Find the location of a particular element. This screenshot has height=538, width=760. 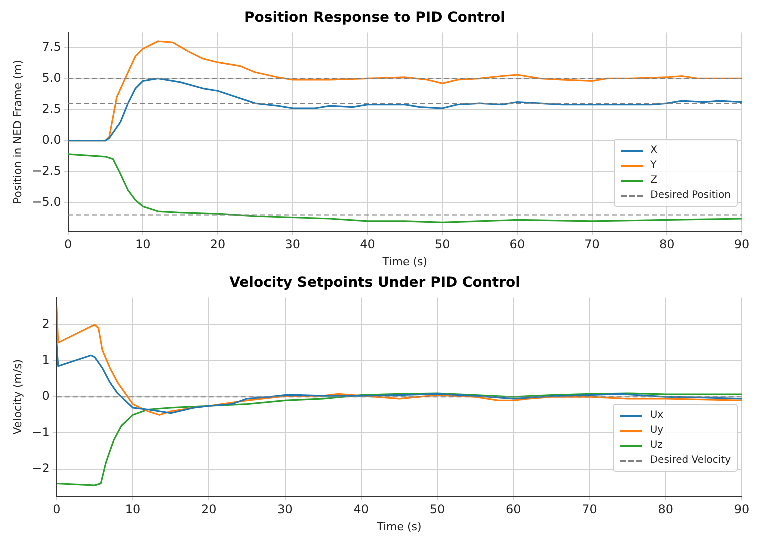

legend-label: Y is located at coordinates (653, 165).